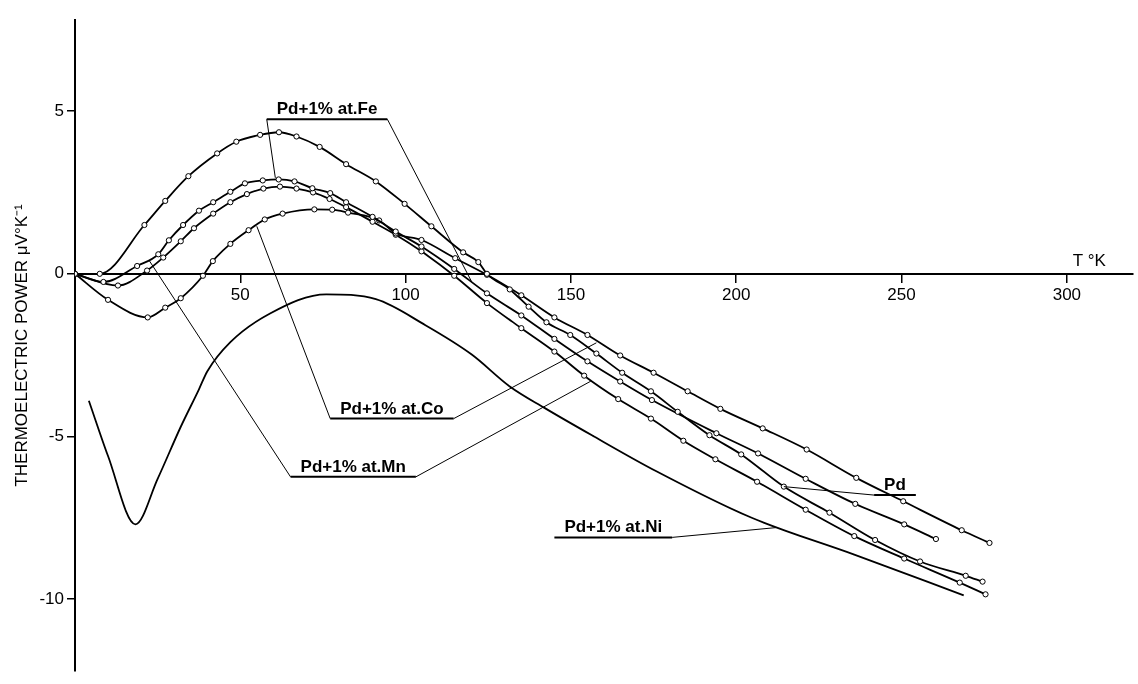  Describe the element at coordinates (901, 294) in the screenshot. I see `x-tick-label: 250` at that location.